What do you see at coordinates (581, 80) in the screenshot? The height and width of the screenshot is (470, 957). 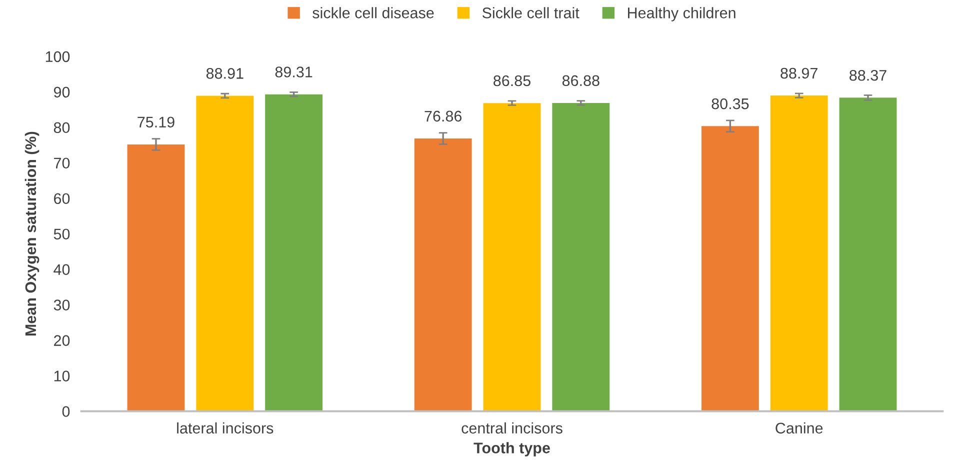 I see `data-label: 86.88` at bounding box center [581, 80].